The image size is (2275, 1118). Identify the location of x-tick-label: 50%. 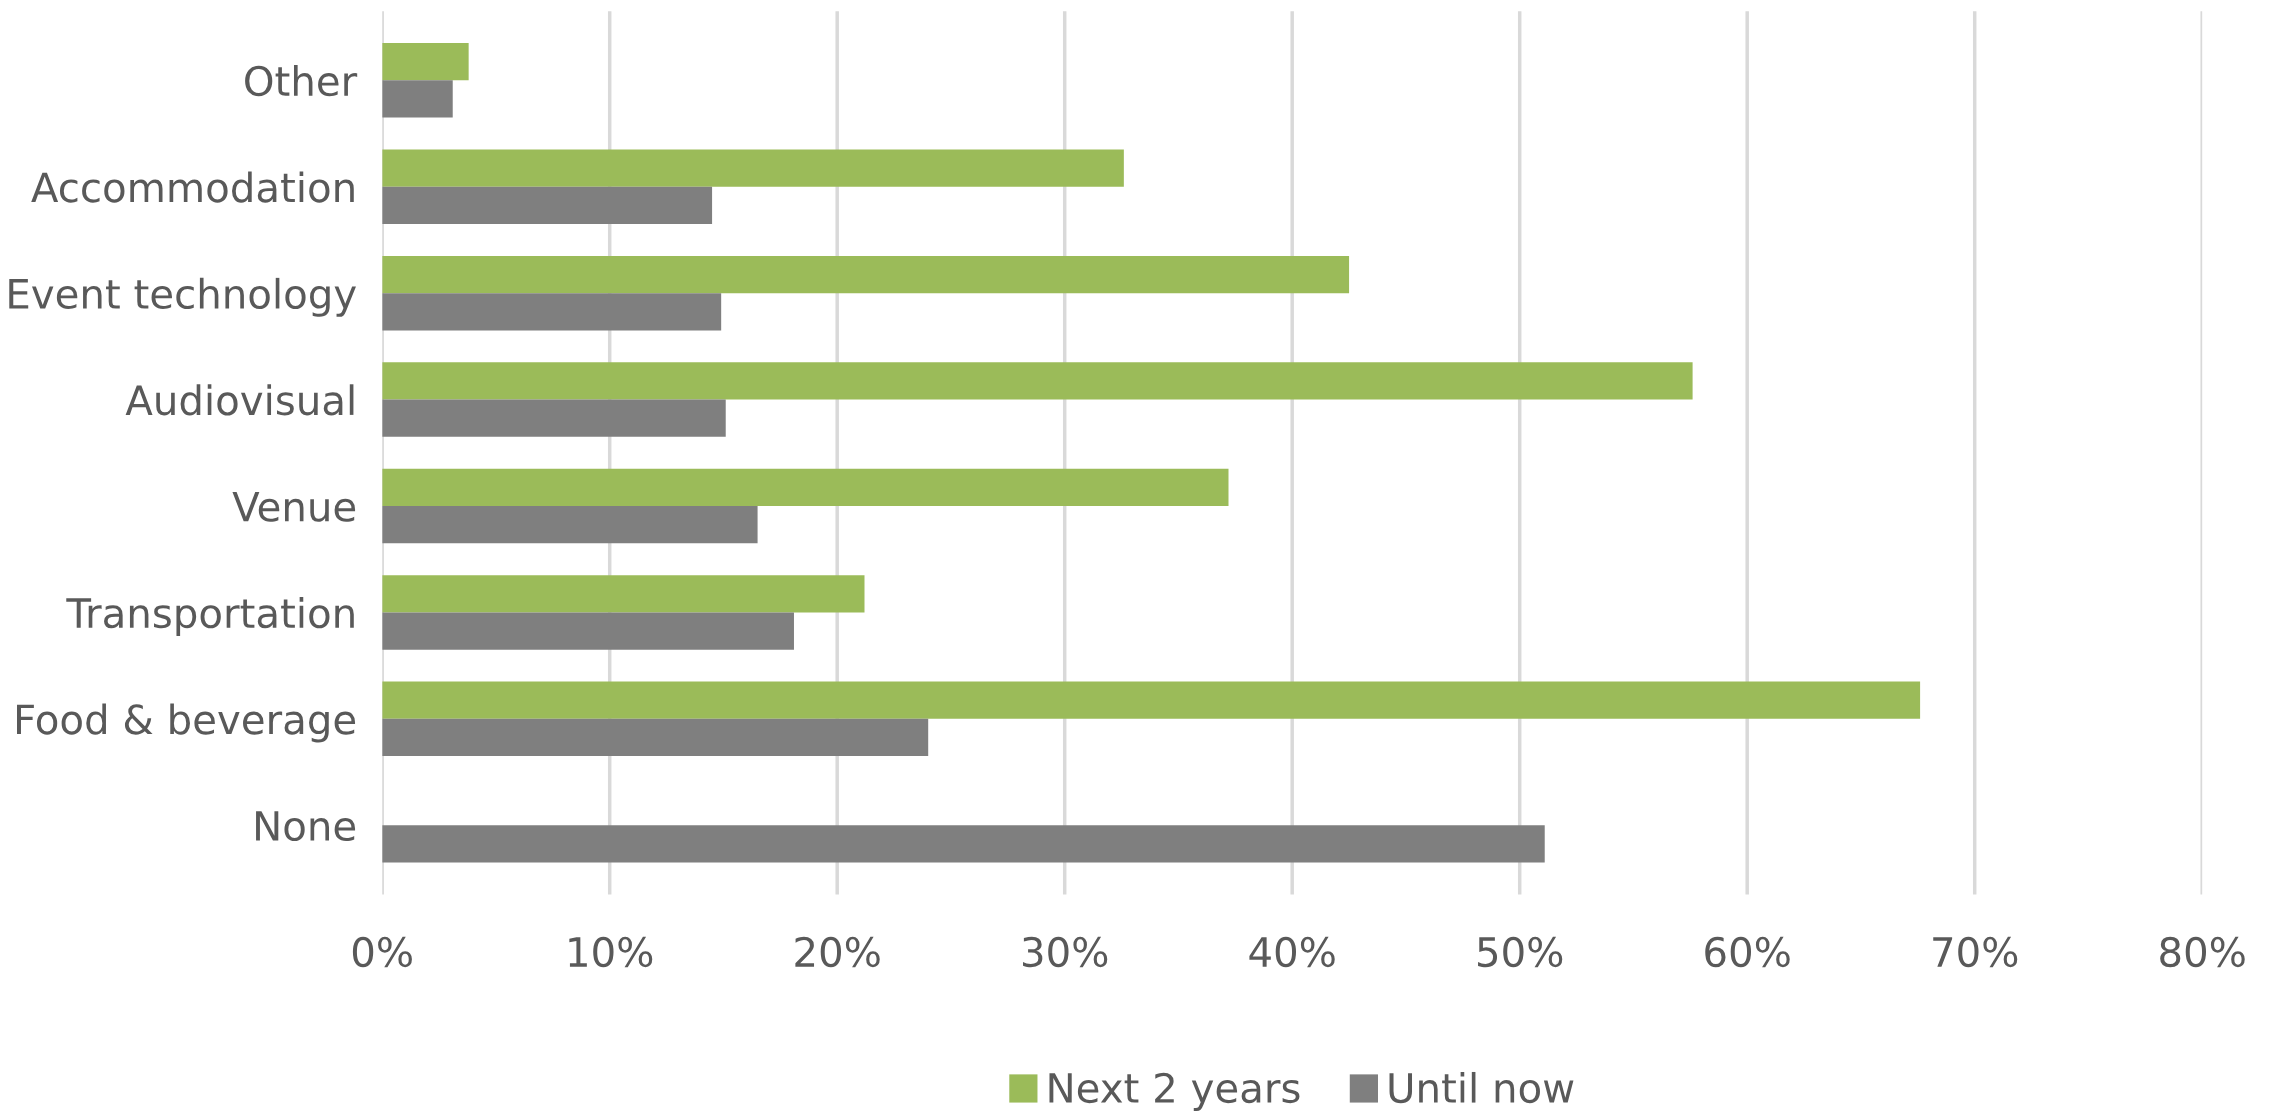
(1520, 952).